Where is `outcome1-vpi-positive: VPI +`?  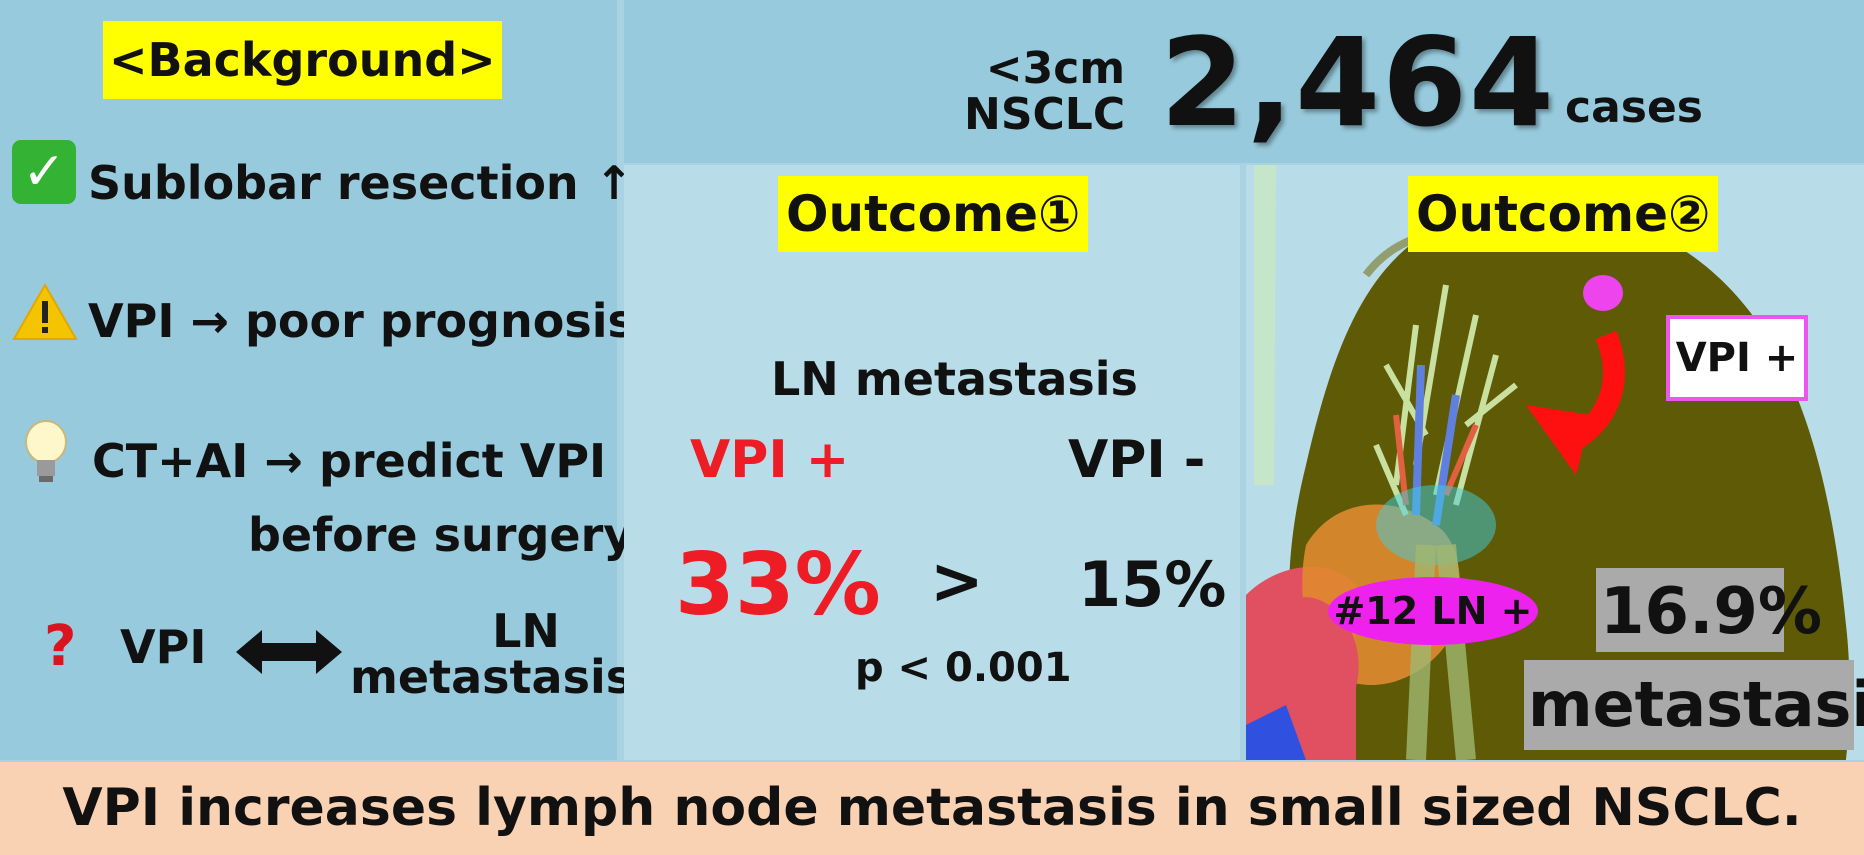 outcome1-vpi-positive: VPI + is located at coordinates (770, 460).